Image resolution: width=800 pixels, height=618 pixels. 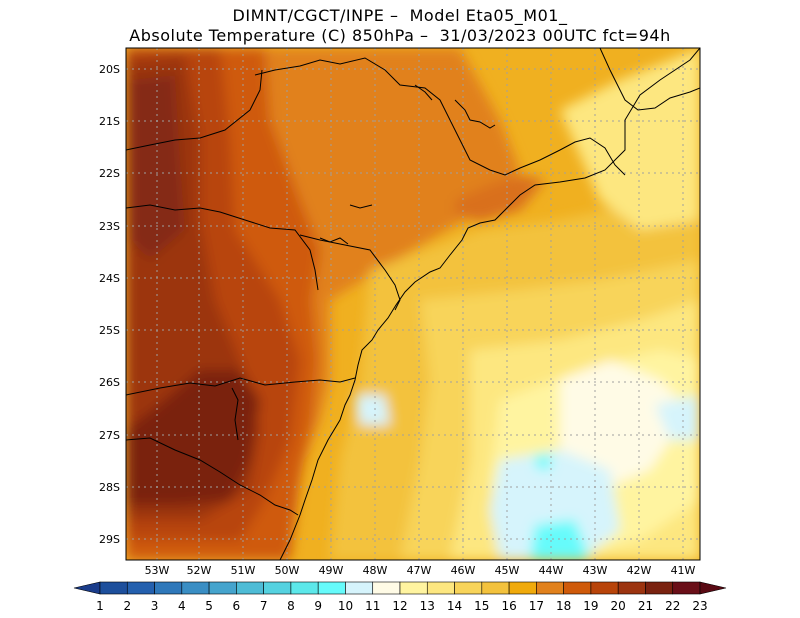 I want to click on colorbar-label: 11, so click(x=372, y=606).